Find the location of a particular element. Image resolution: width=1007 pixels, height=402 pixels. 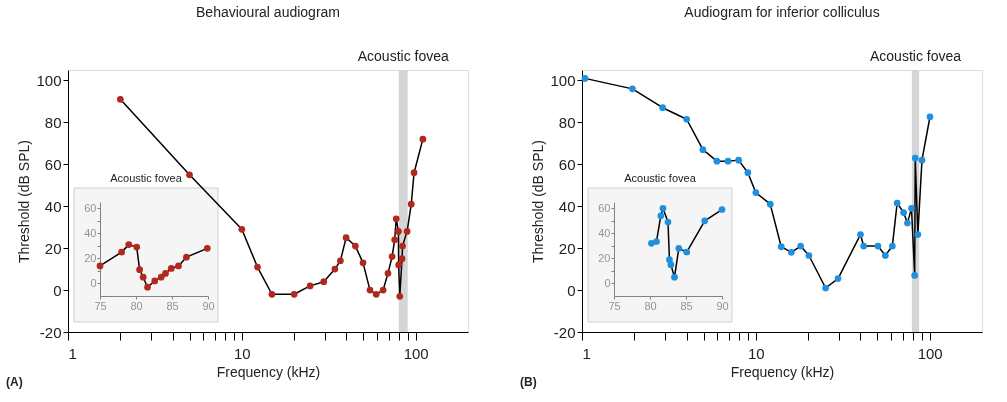

chart-title: Audiogram for inferior colliculus is located at coordinates (782, 12).